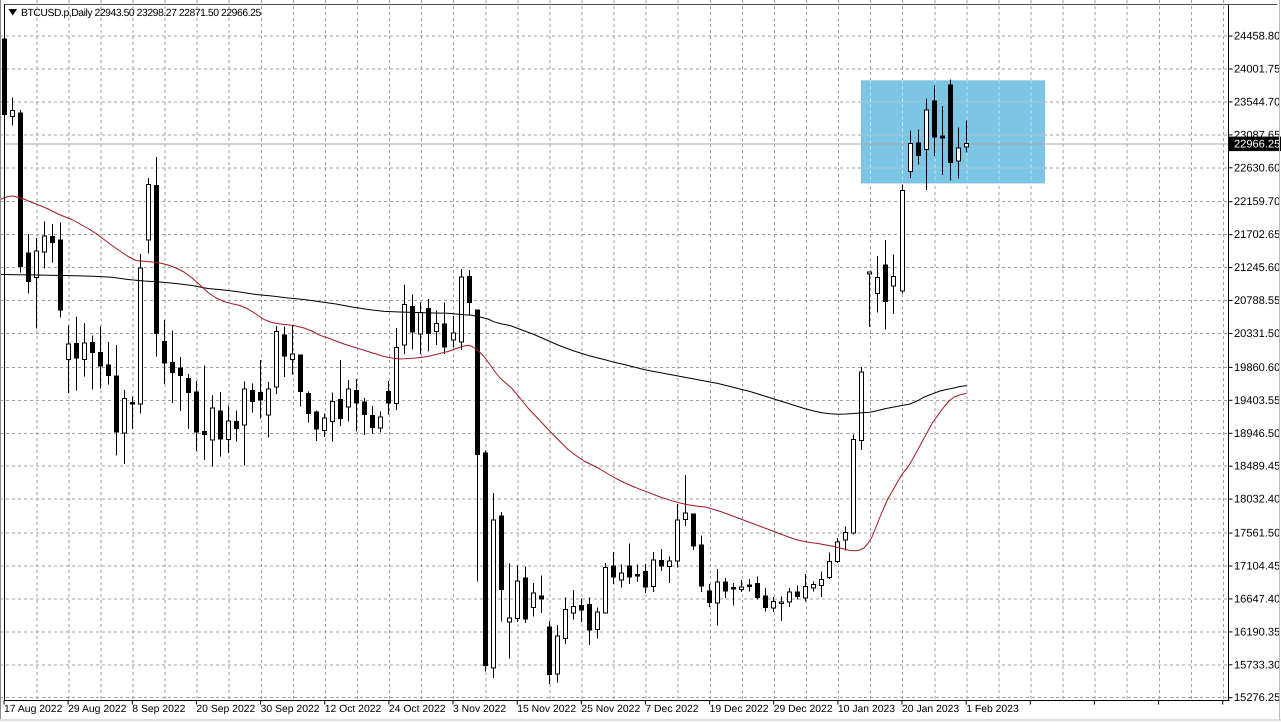 The height and width of the screenshot is (723, 1281). What do you see at coordinates (1257, 401) in the screenshot?
I see `svg-text: 19403.55` at bounding box center [1257, 401].